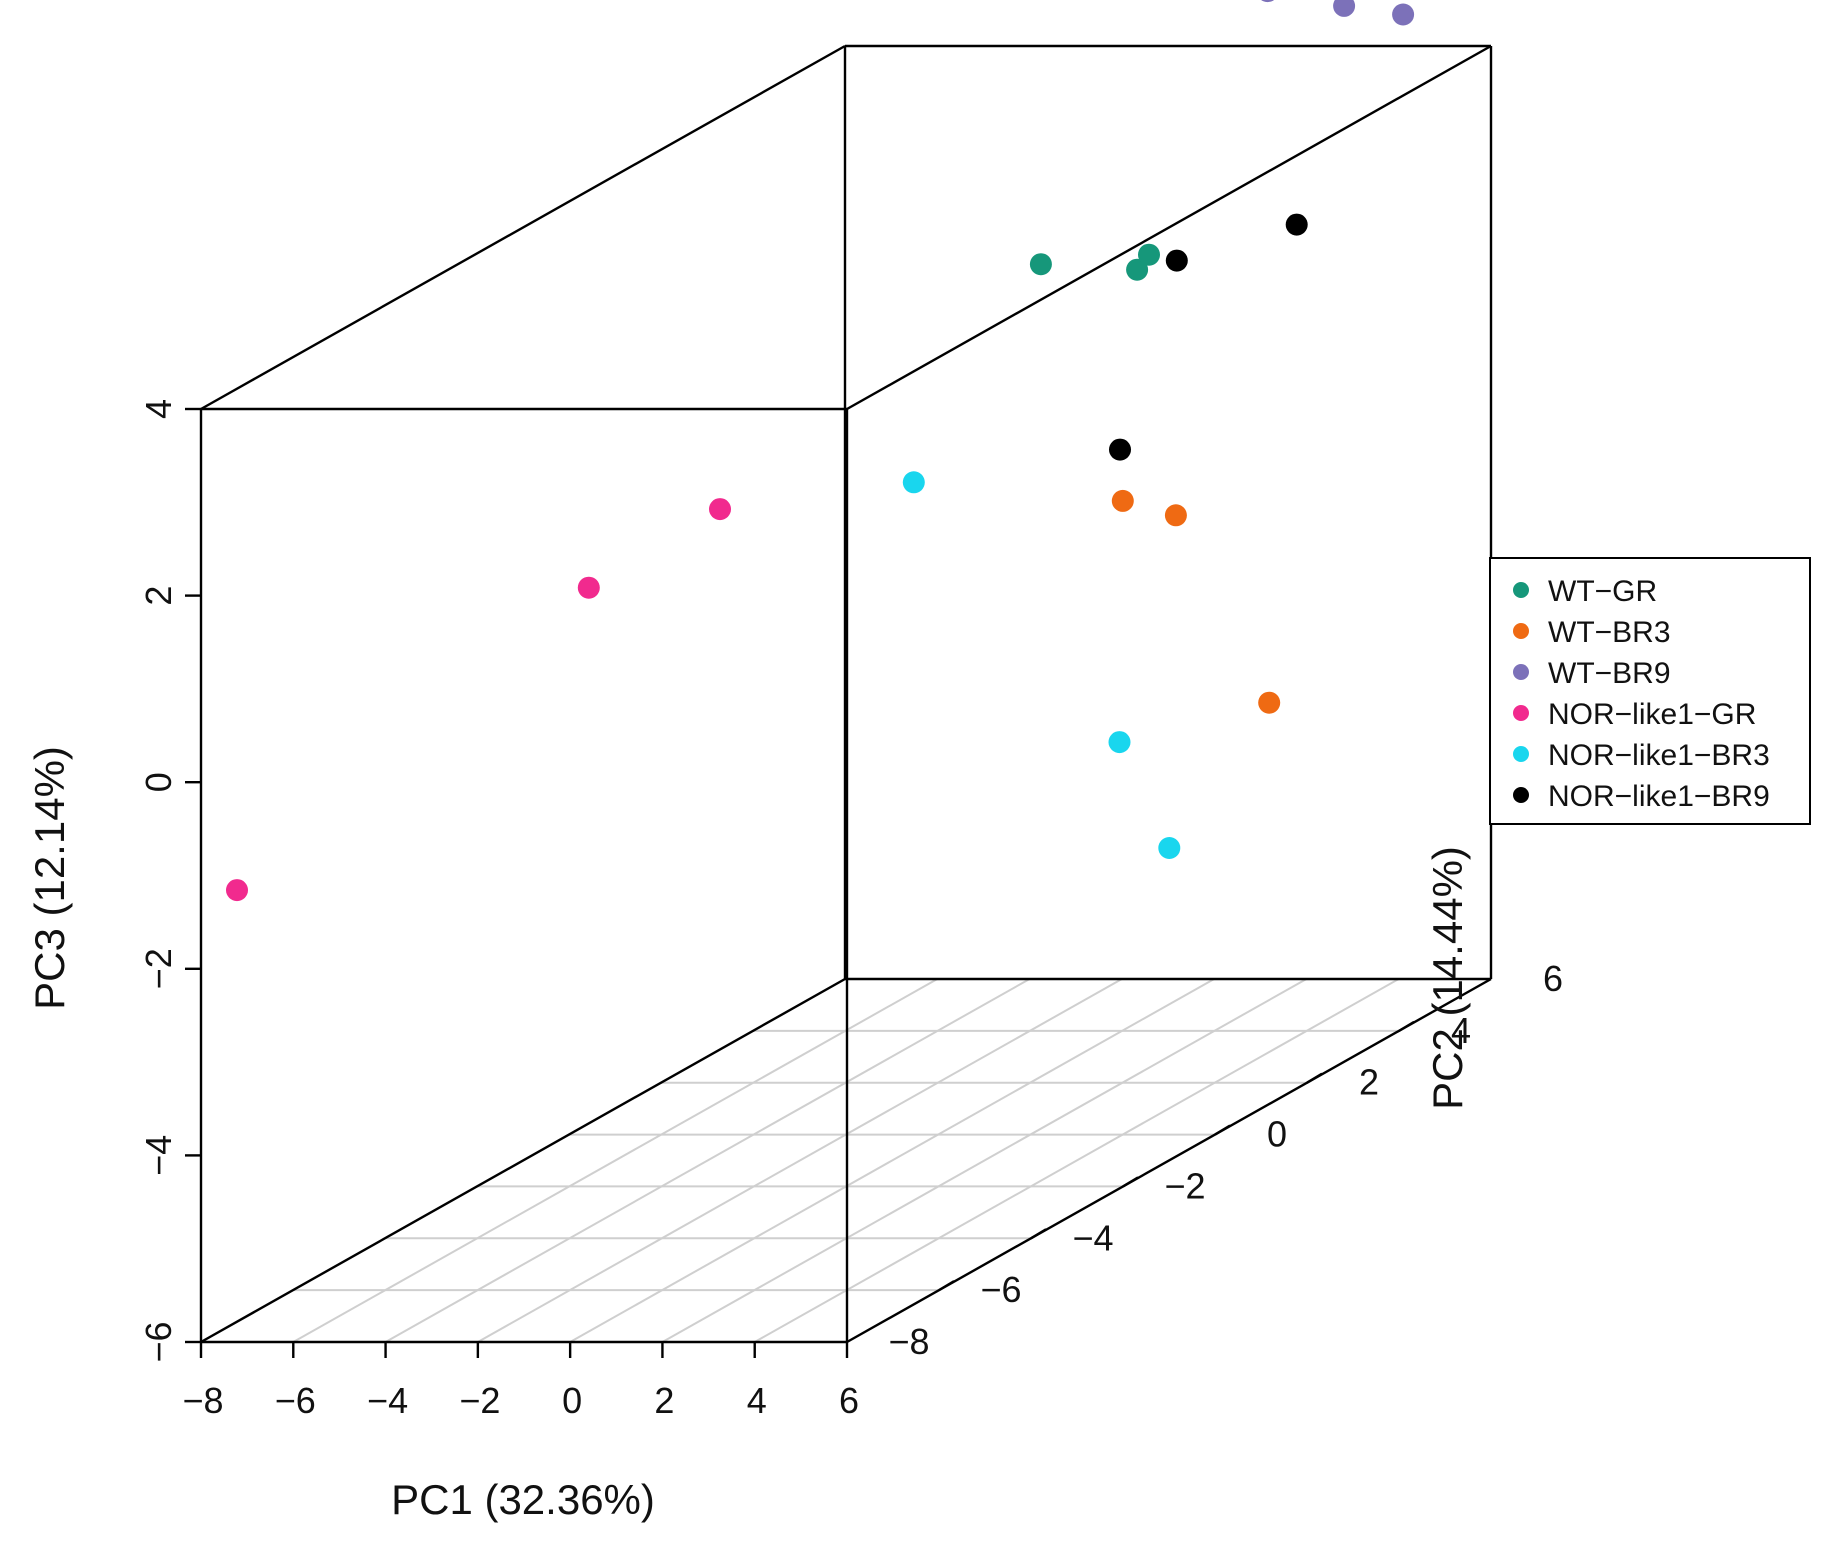 Image resolution: width=1824 pixels, height=1554 pixels. I want to click on y-tick-label: −8, so click(908, 1341).